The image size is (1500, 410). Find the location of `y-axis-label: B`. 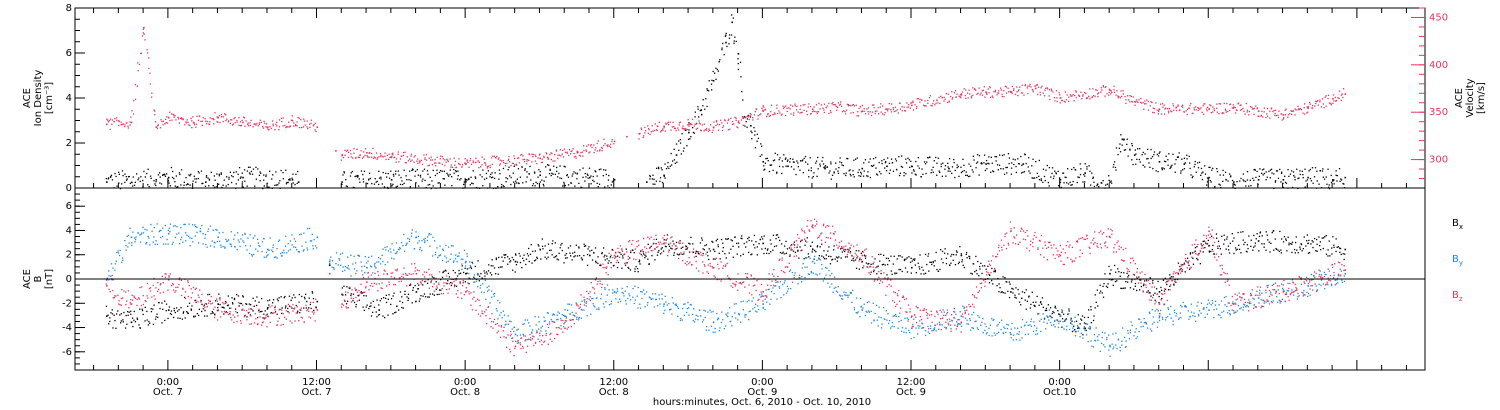

y-axis-label: B is located at coordinates (38, 278).